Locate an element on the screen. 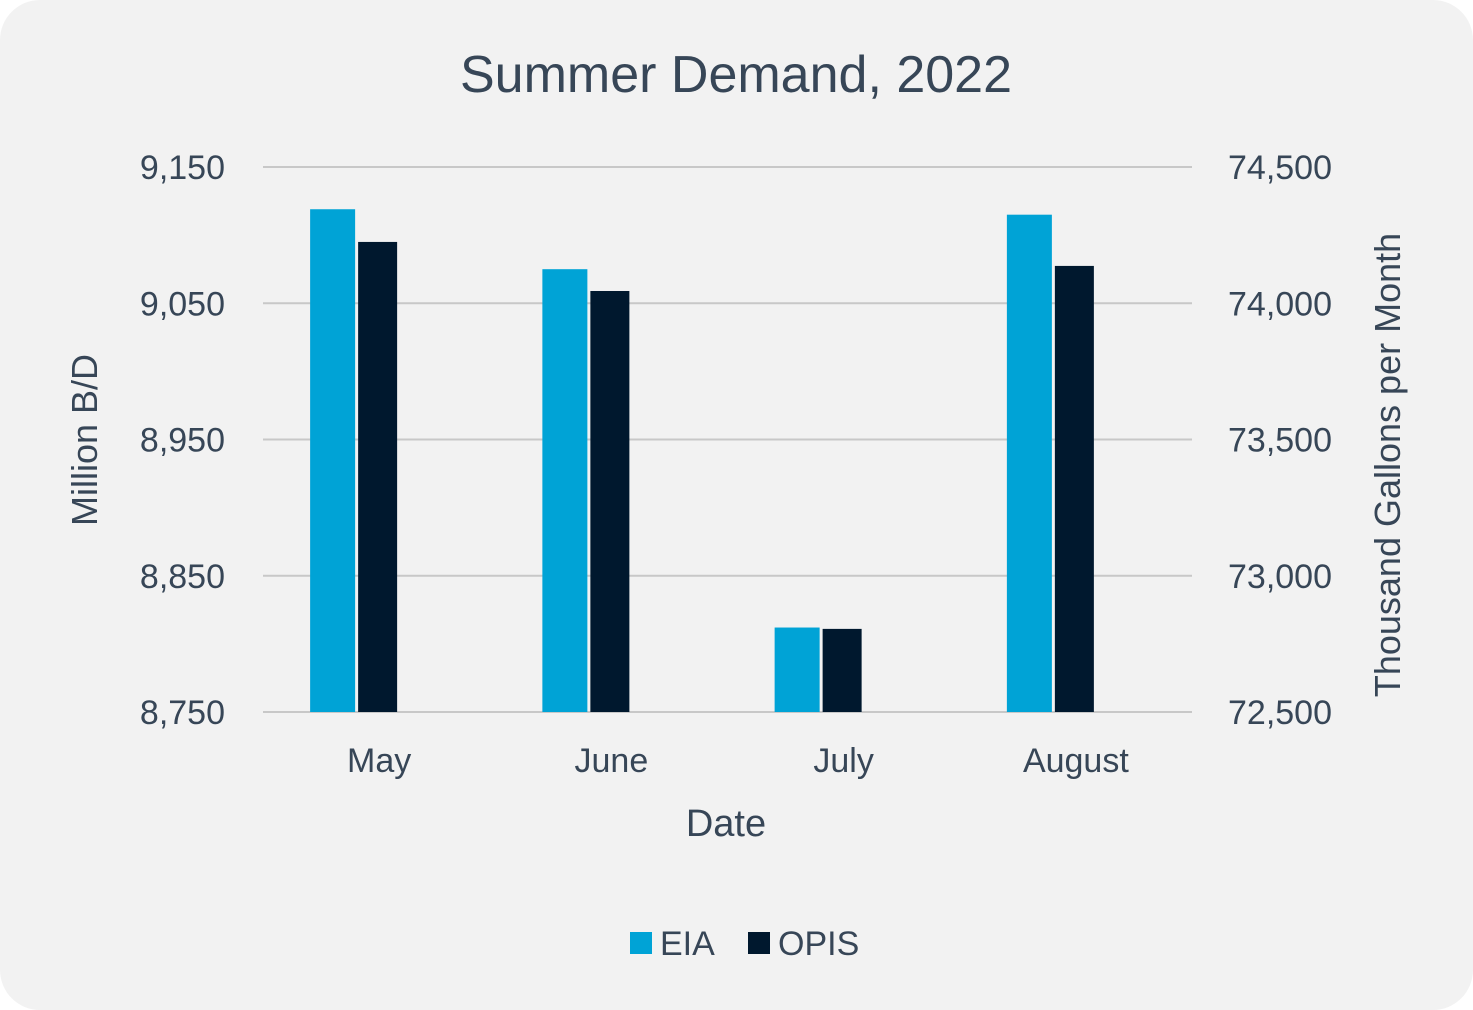  y-tick-label: 8,950 is located at coordinates (182, 441).